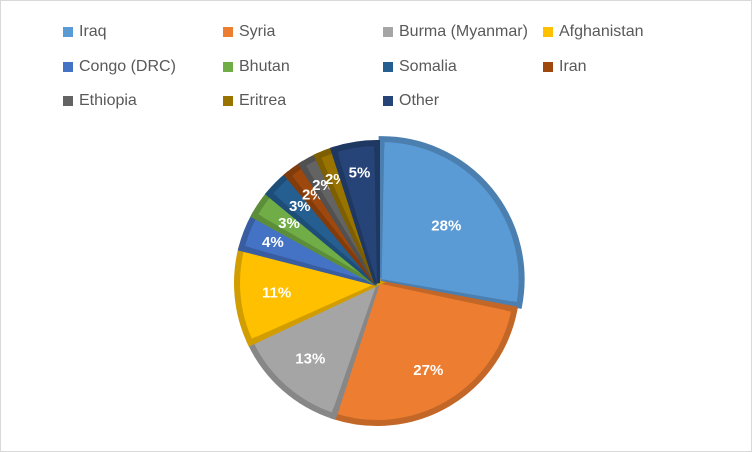 This screenshot has width=752, height=452. I want to click on pie-data-label: 27%, so click(428, 370).